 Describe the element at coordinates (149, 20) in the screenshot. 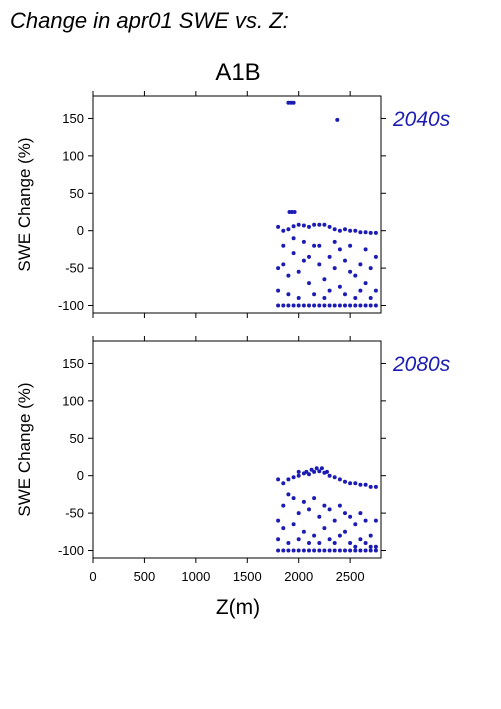

I see `figure-title: Change in apr01 SWE vs. Z:` at that location.